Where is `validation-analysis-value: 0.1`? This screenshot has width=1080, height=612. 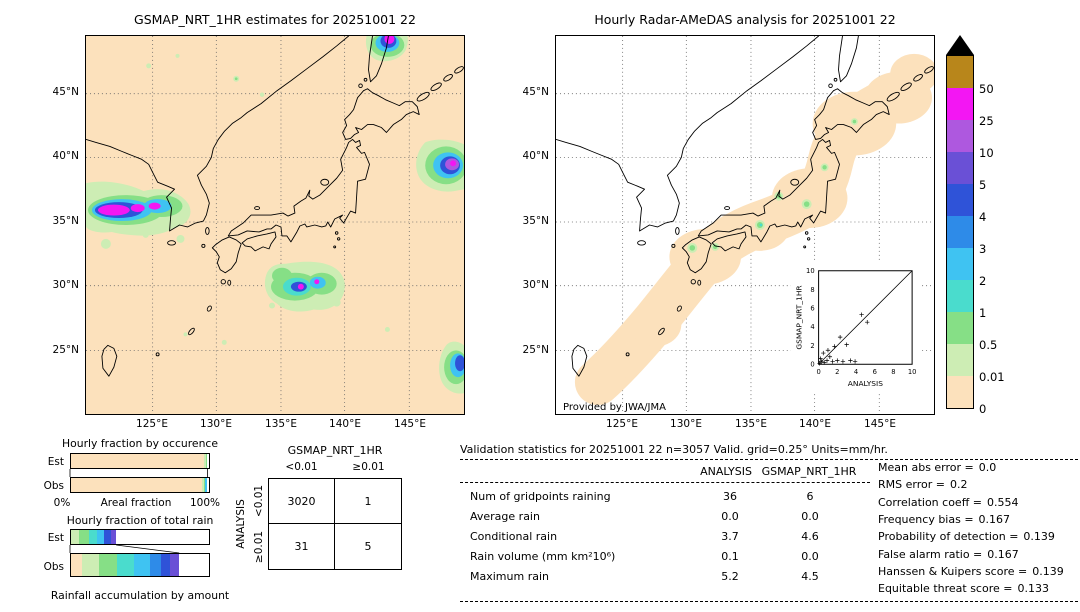 validation-analysis-value: 0.1 is located at coordinates (730, 556).